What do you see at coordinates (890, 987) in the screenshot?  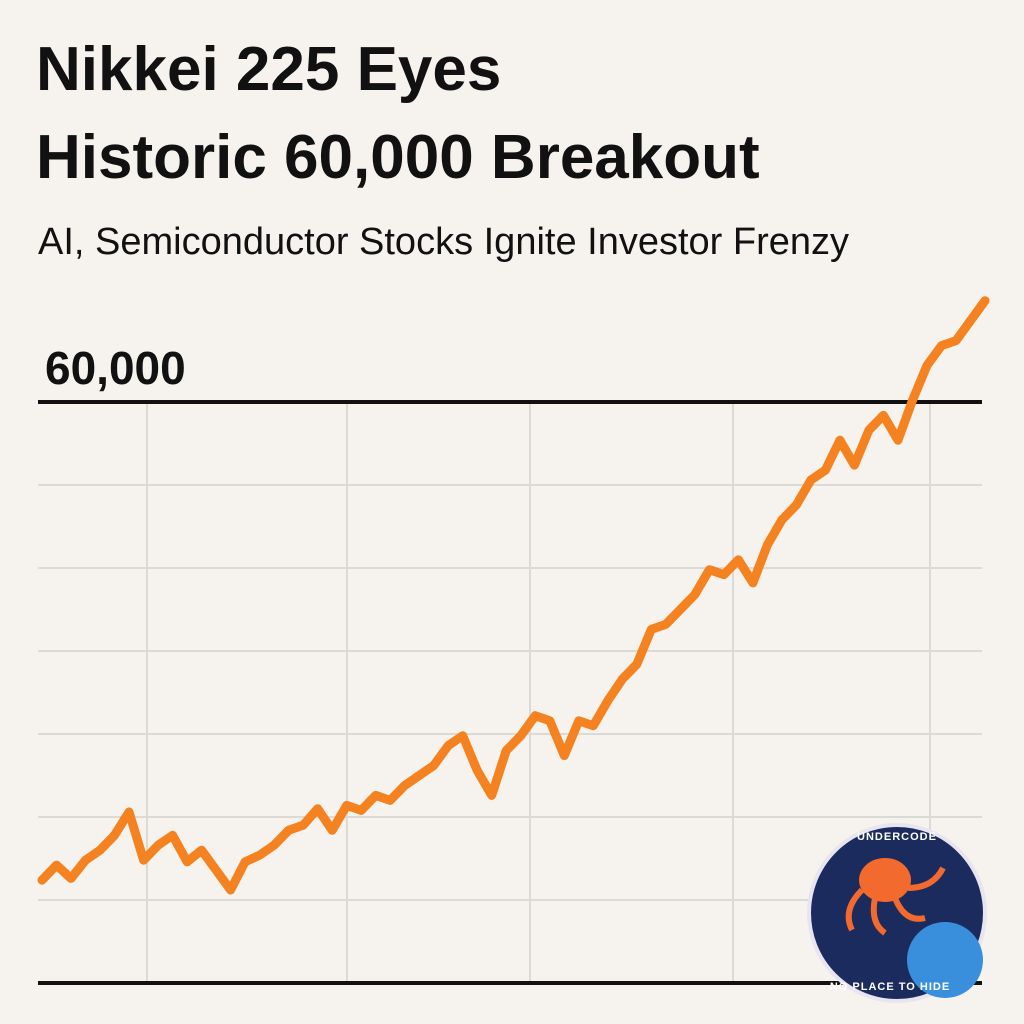 I see `logo-bottom-text: NO PLACE TO HIDE` at bounding box center [890, 987].